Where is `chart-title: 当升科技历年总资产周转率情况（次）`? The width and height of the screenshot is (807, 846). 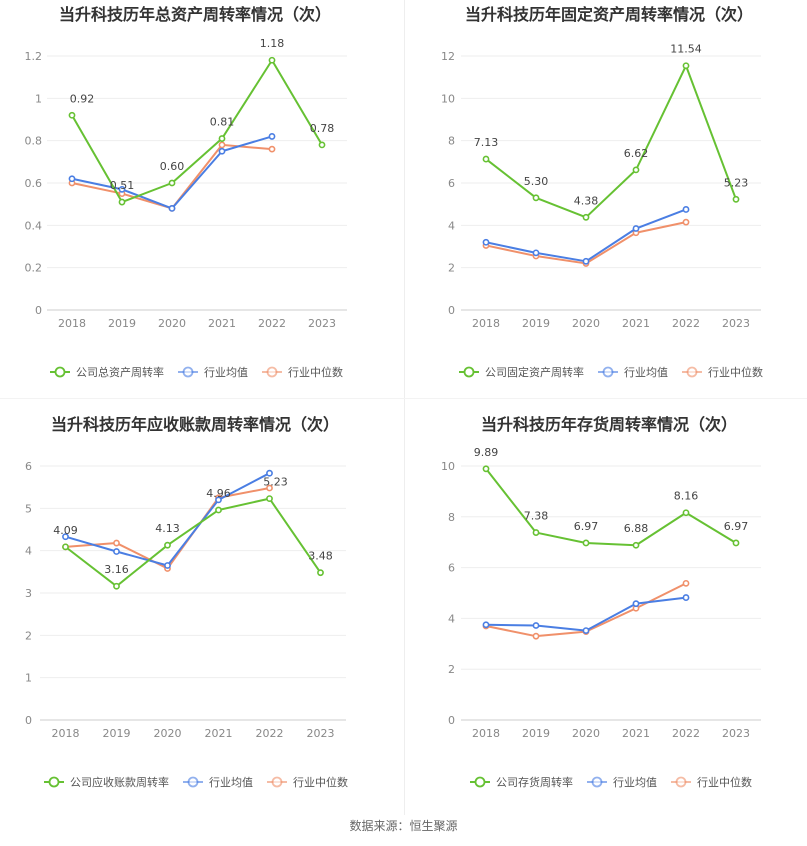
chart-title: 当升科技历年总资产周转率情况（次） is located at coordinates (195, 14).